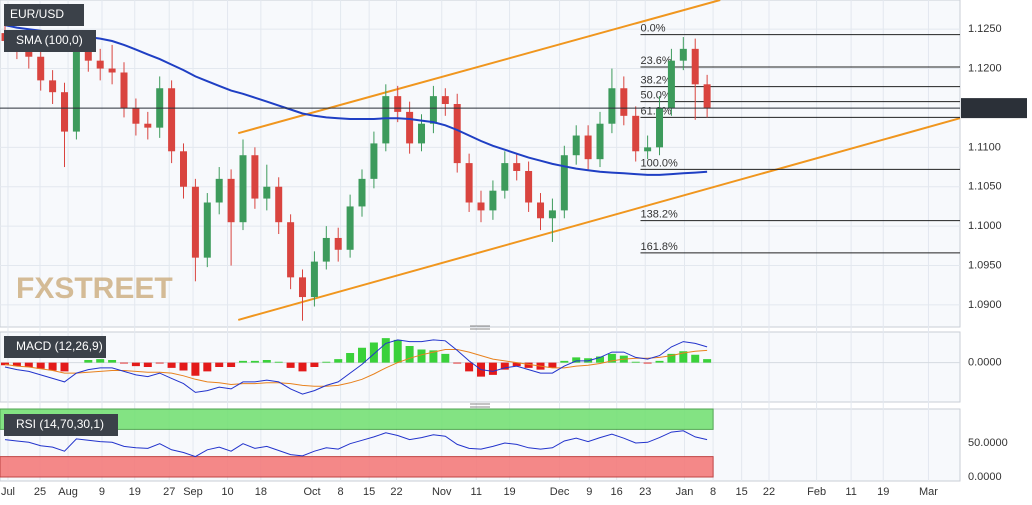 The width and height of the screenshot is (1032, 505). I want to click on symbol-tag, so click(44, 15).